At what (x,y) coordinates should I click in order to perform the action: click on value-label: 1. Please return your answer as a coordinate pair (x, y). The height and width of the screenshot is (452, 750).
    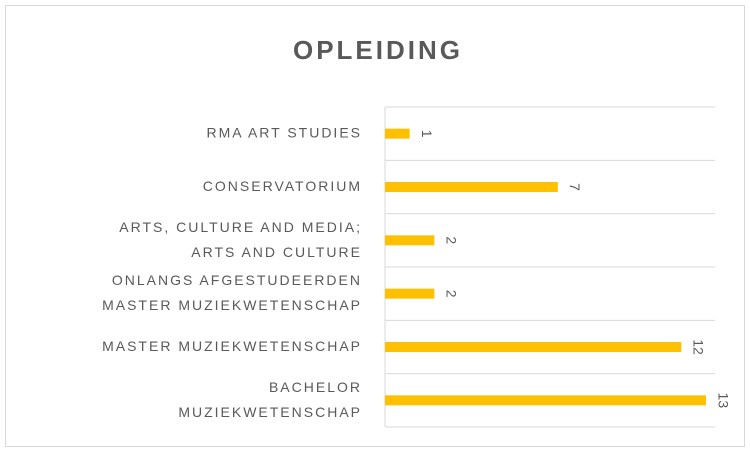
    Looking at the image, I should click on (427, 134).